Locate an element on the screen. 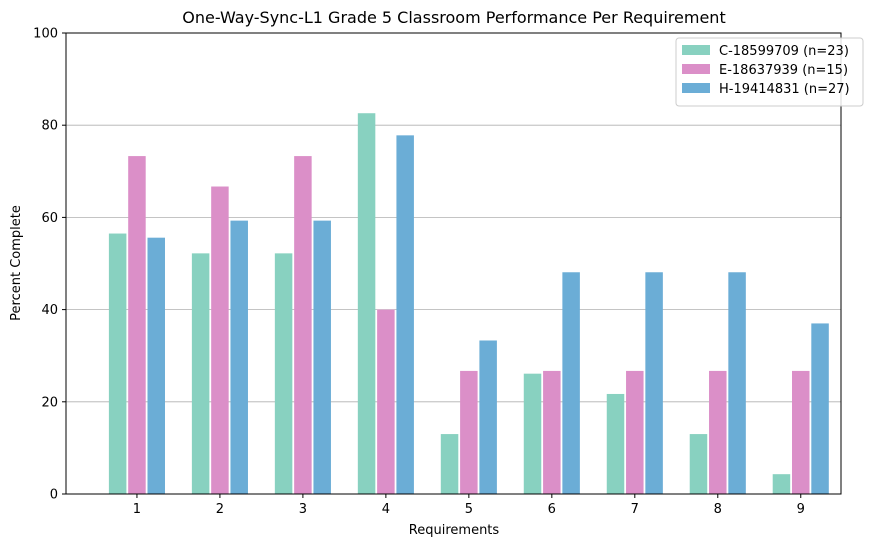 The width and height of the screenshot is (874, 547). x-axis: 1 2 3 4 5 6 7 8 9 is located at coordinates (469, 505).